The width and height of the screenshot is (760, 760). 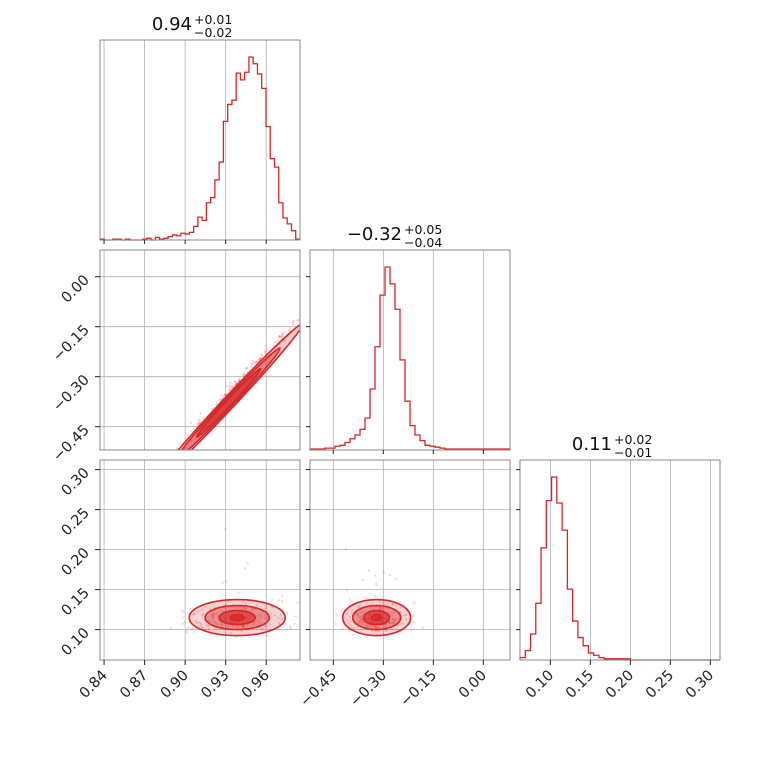 What do you see at coordinates (318, 689) in the screenshot?
I see `x-tick-label: −0.45` at bounding box center [318, 689].